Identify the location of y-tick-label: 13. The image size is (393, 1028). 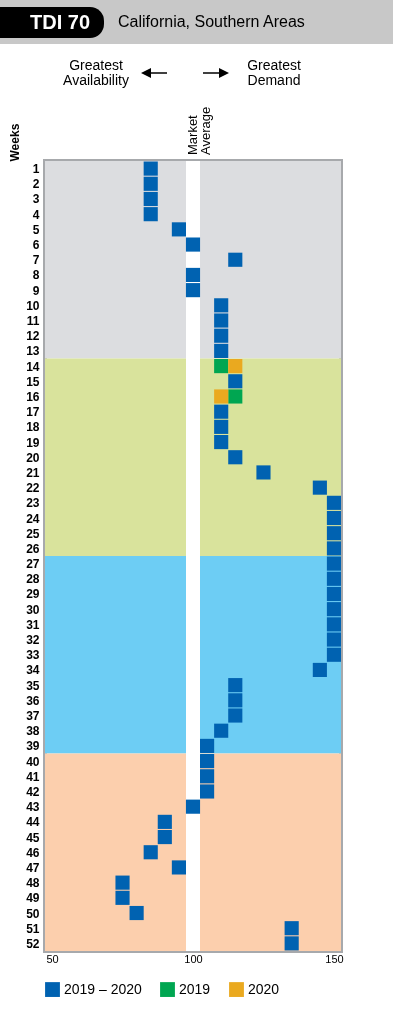
(33, 351).